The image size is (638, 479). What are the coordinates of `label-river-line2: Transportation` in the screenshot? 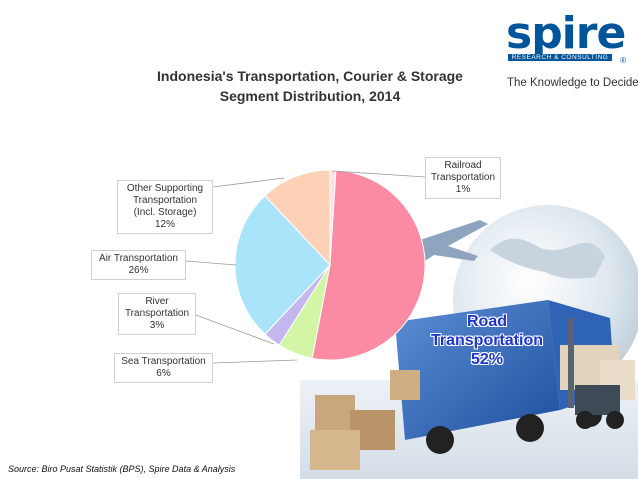 It's located at (157, 313).